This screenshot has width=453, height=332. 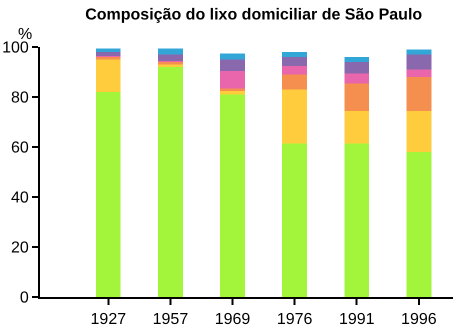 What do you see at coordinates (15, 48) in the screenshot?
I see `y-tick-label: 100` at bounding box center [15, 48].